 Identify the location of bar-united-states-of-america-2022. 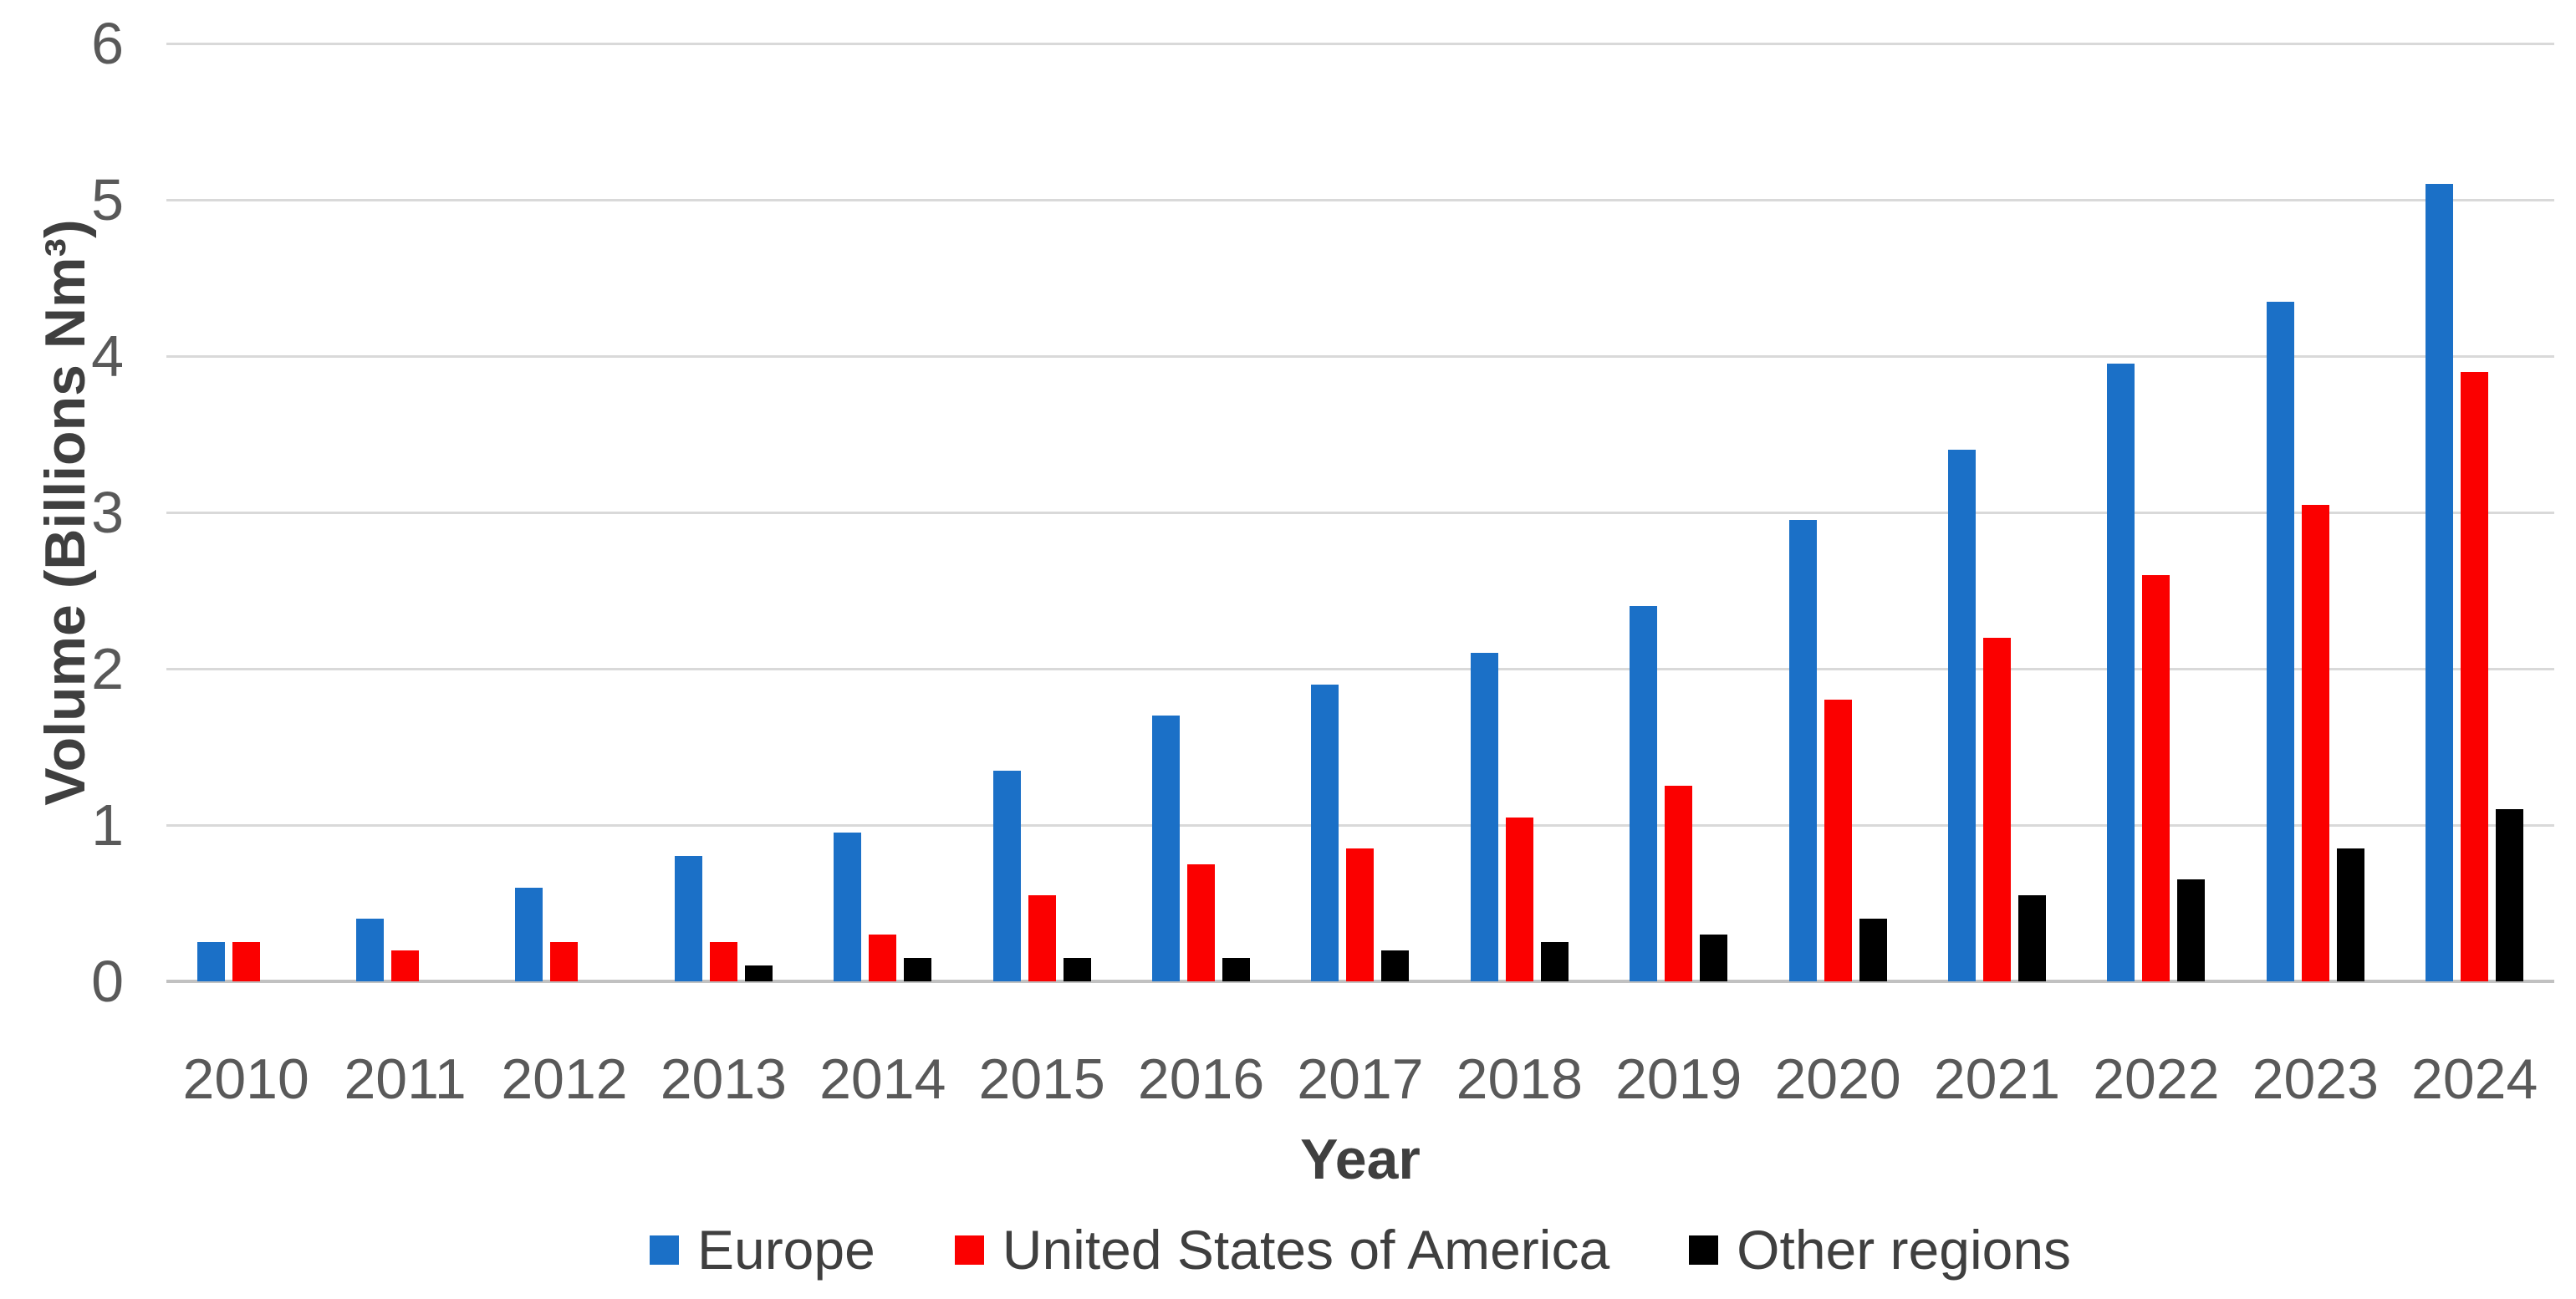
(2156, 777).